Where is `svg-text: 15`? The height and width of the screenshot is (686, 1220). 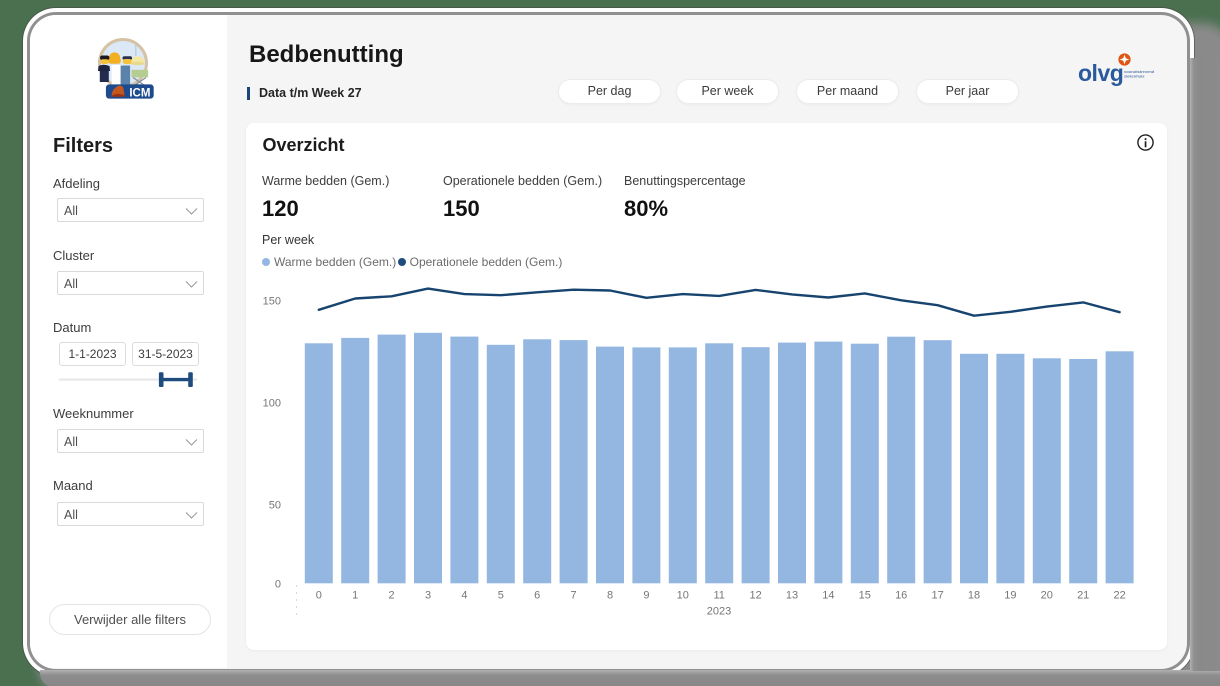 svg-text: 15 is located at coordinates (865, 596).